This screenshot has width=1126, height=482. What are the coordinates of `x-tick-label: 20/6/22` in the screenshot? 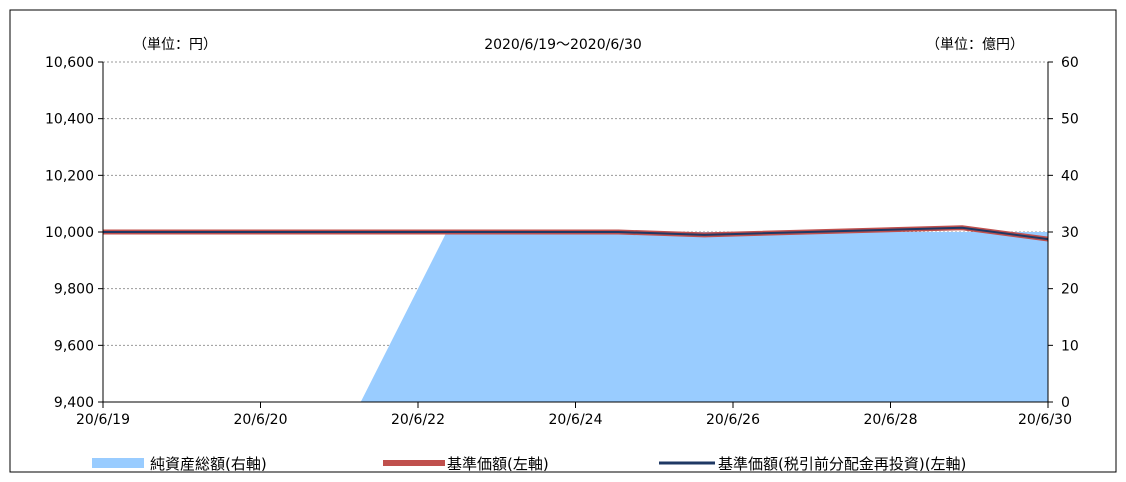 It's located at (418, 420).